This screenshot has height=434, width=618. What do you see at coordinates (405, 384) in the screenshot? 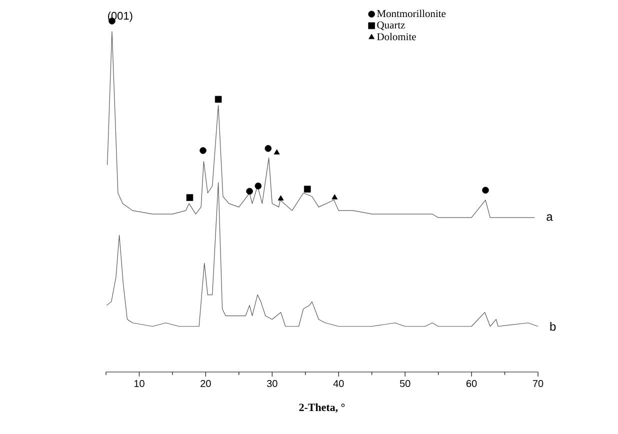
I see `x-tick-label: 50` at bounding box center [405, 384].